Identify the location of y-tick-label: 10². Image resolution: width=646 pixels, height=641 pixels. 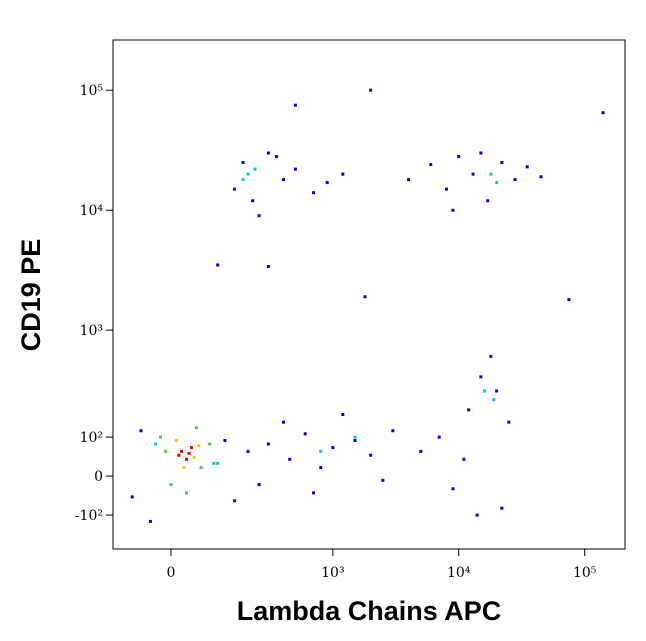
(91, 438).